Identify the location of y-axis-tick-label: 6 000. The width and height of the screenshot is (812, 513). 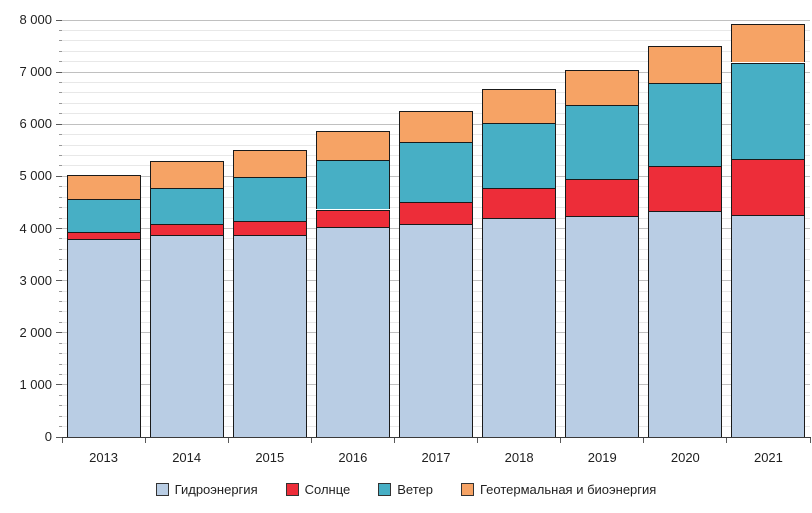
(35, 124).